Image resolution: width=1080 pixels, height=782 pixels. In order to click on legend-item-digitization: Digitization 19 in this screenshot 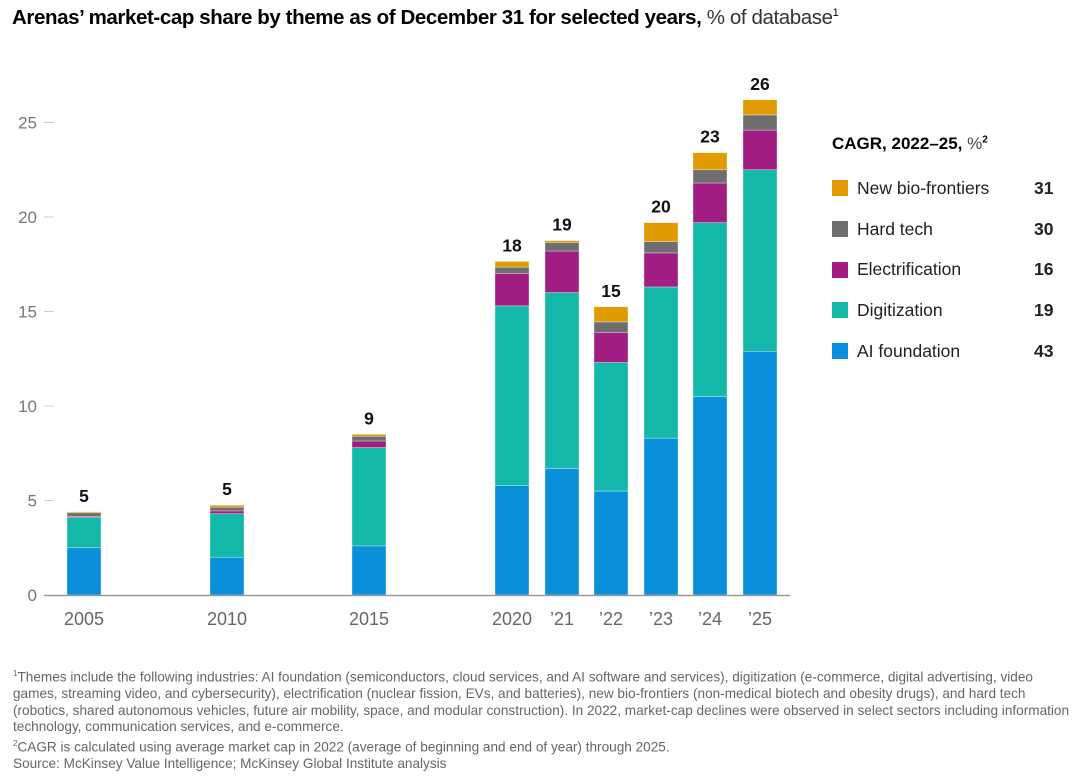, I will do `click(947, 310)`.